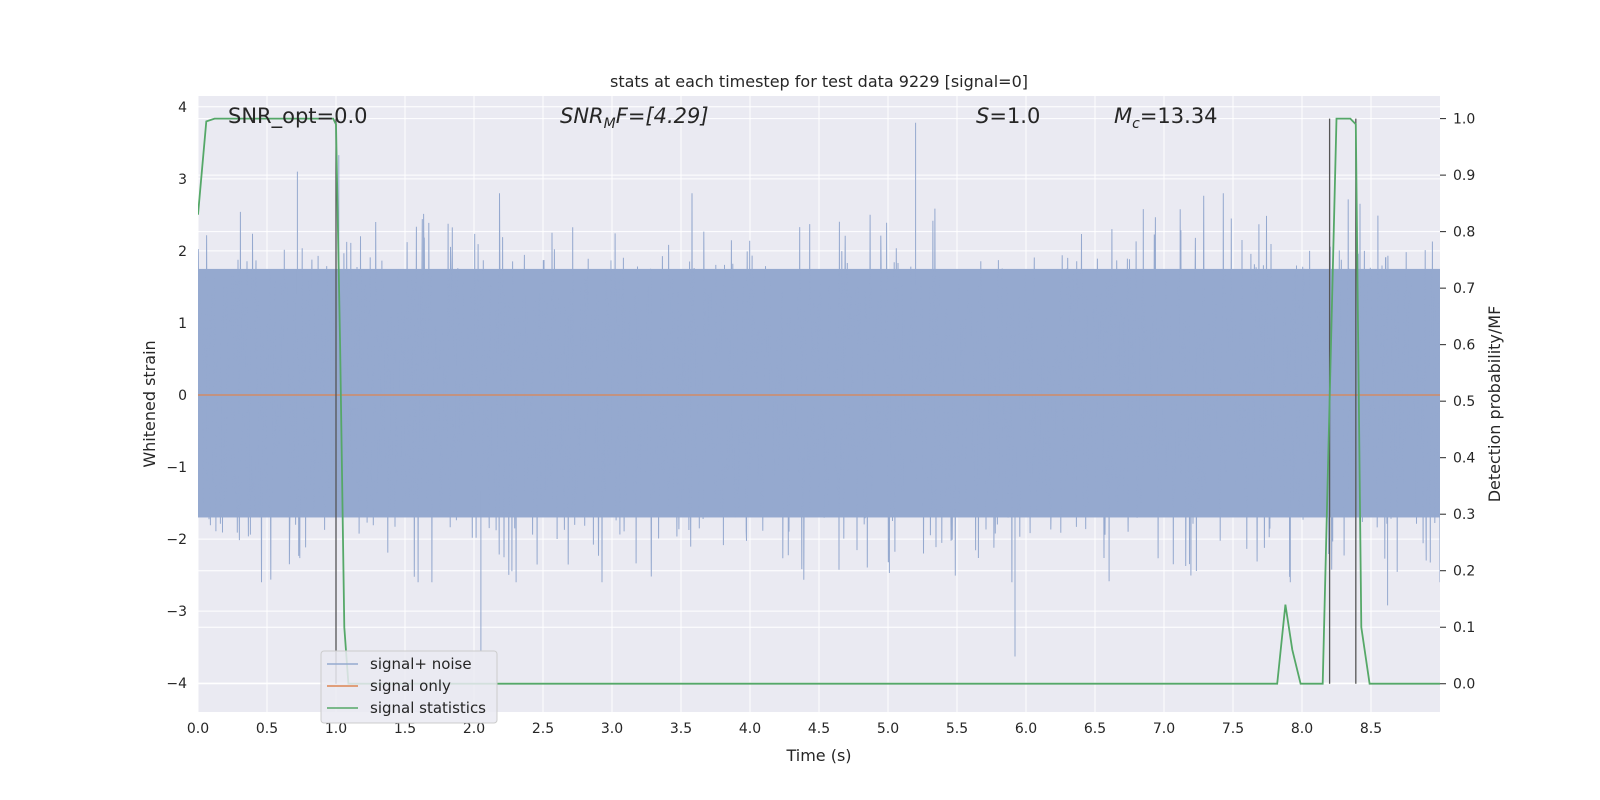 The width and height of the screenshot is (1600, 800). Describe the element at coordinates (1464, 402) in the screenshot. I see `y-right-tick-label: 0.5` at that location.